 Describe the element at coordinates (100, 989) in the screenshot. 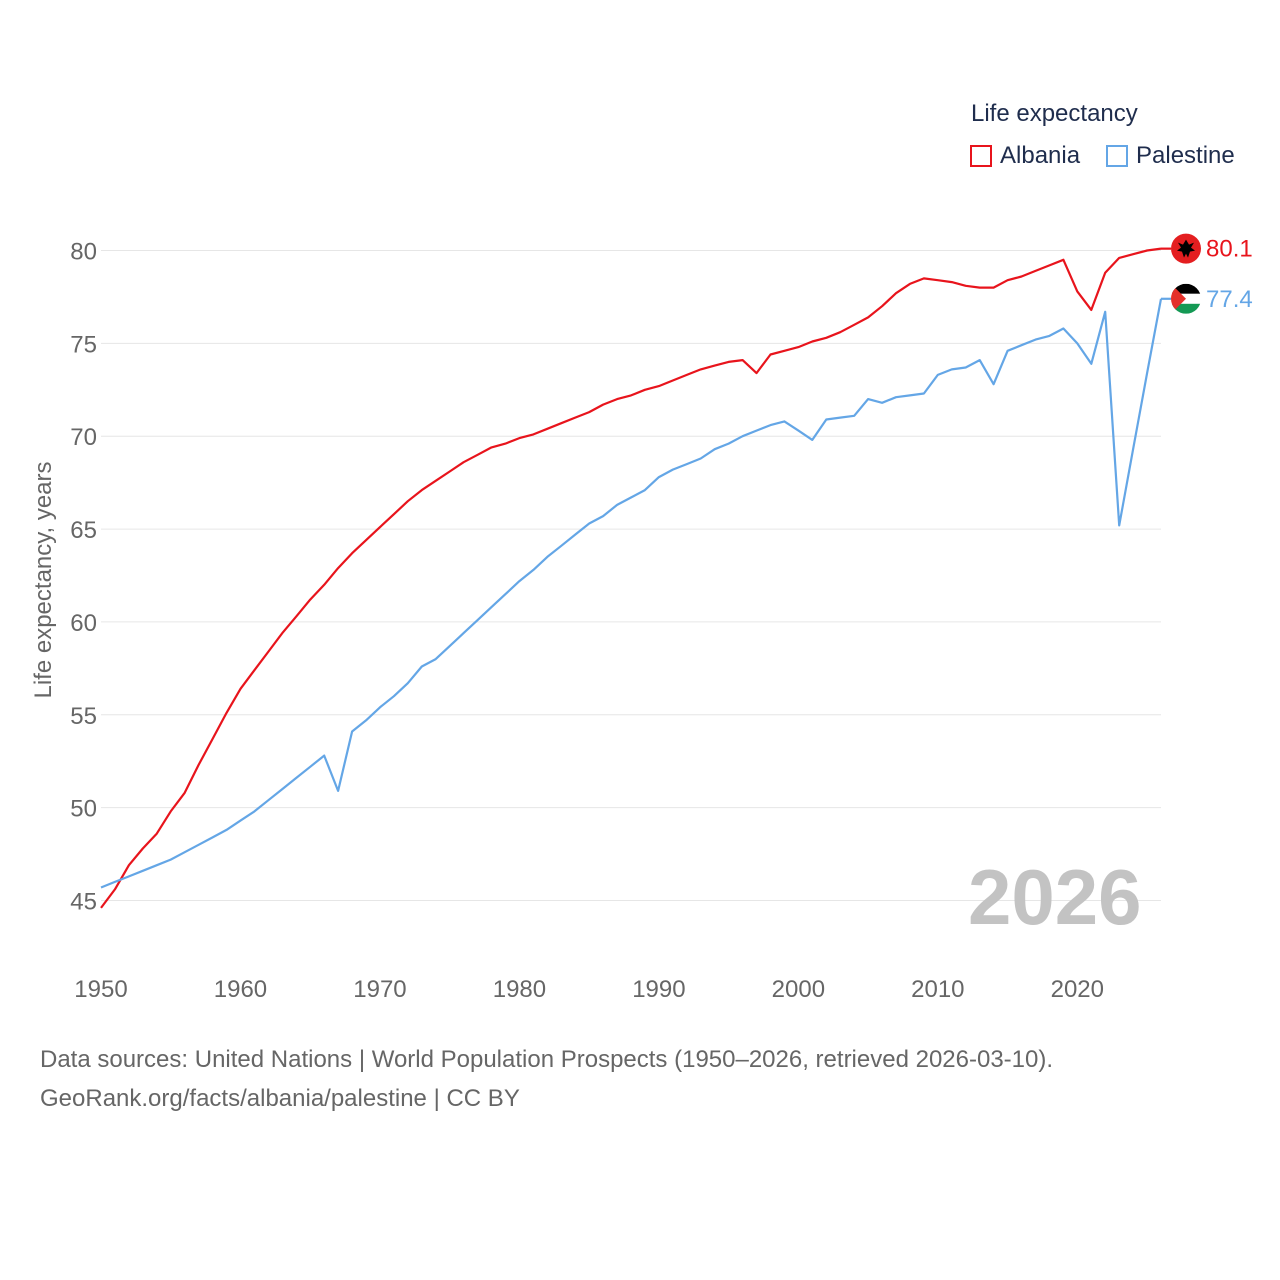

I see `x-tick-label: 1950` at that location.